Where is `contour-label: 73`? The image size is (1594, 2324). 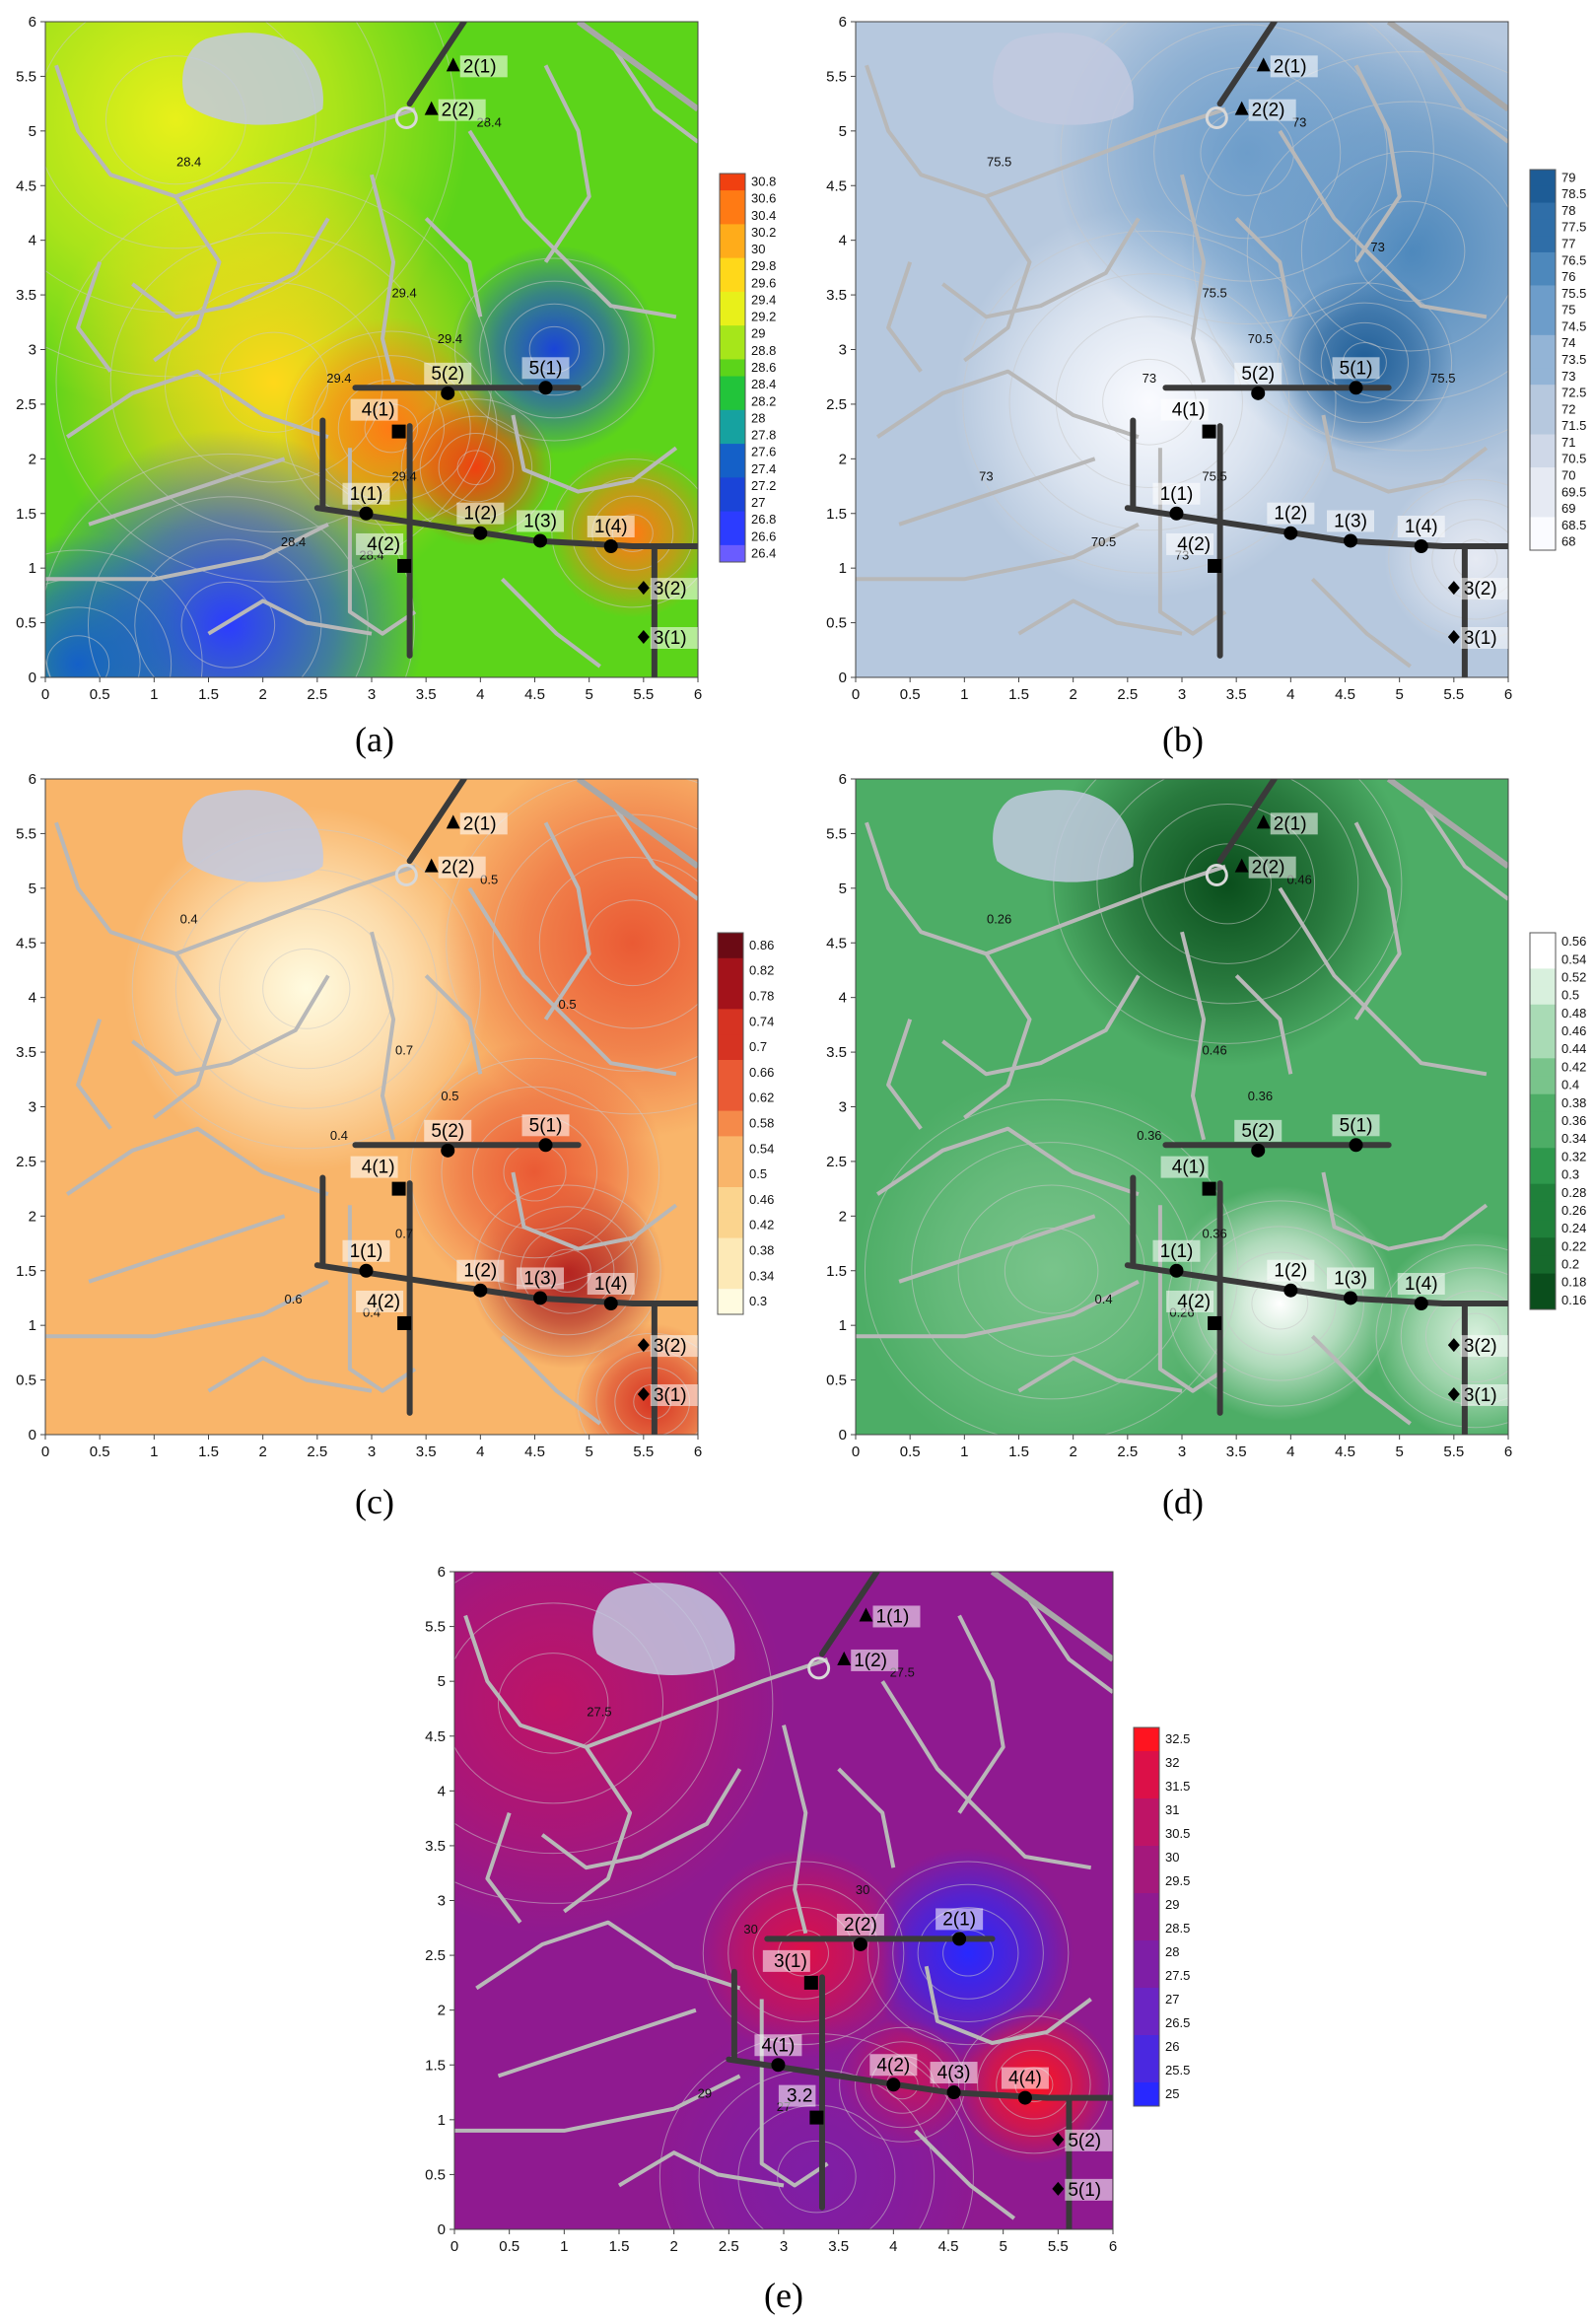 contour-label: 73 is located at coordinates (1377, 247).